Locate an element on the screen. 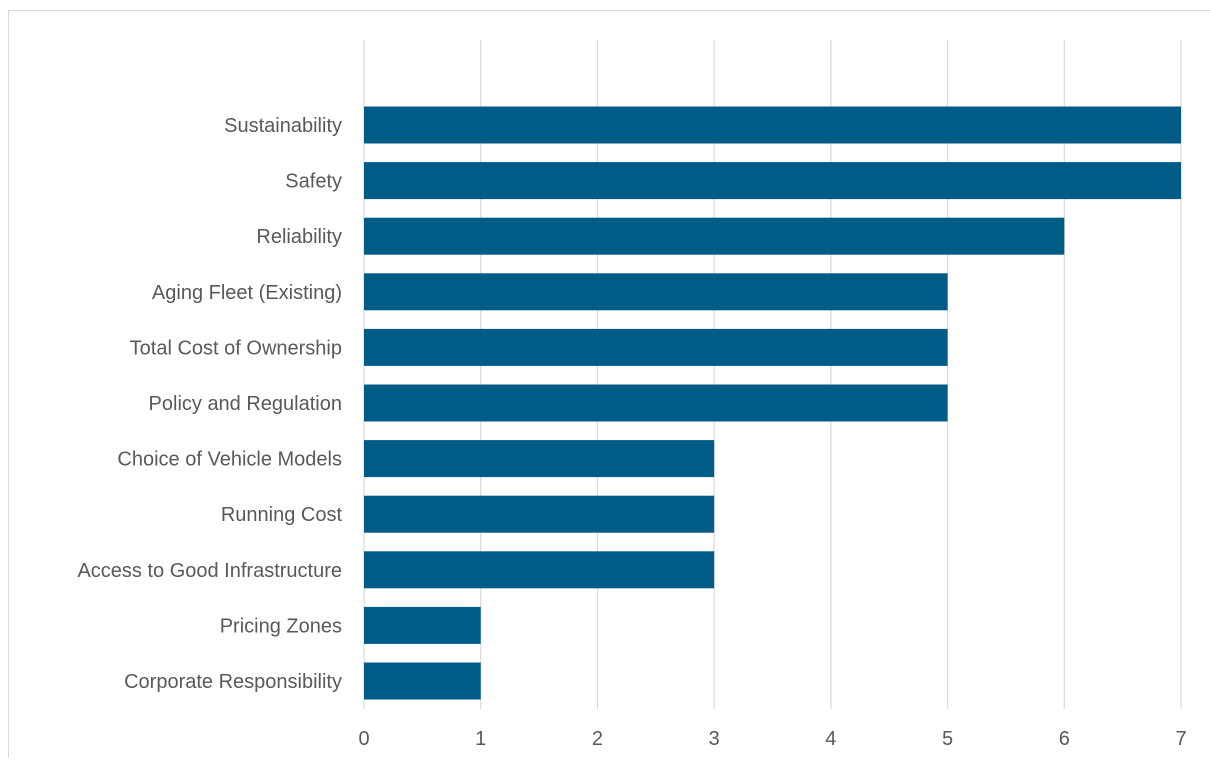  x-tick-label: 3 is located at coordinates (714, 739).